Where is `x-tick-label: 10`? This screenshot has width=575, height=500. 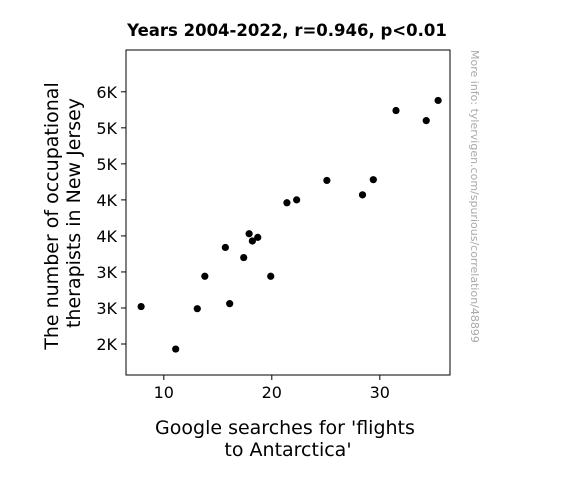 x-tick-label: 10 is located at coordinates (164, 392).